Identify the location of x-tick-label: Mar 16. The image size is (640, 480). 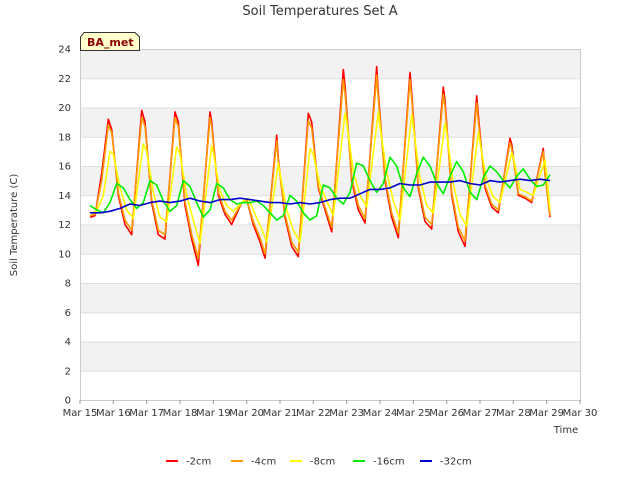
(113, 413).